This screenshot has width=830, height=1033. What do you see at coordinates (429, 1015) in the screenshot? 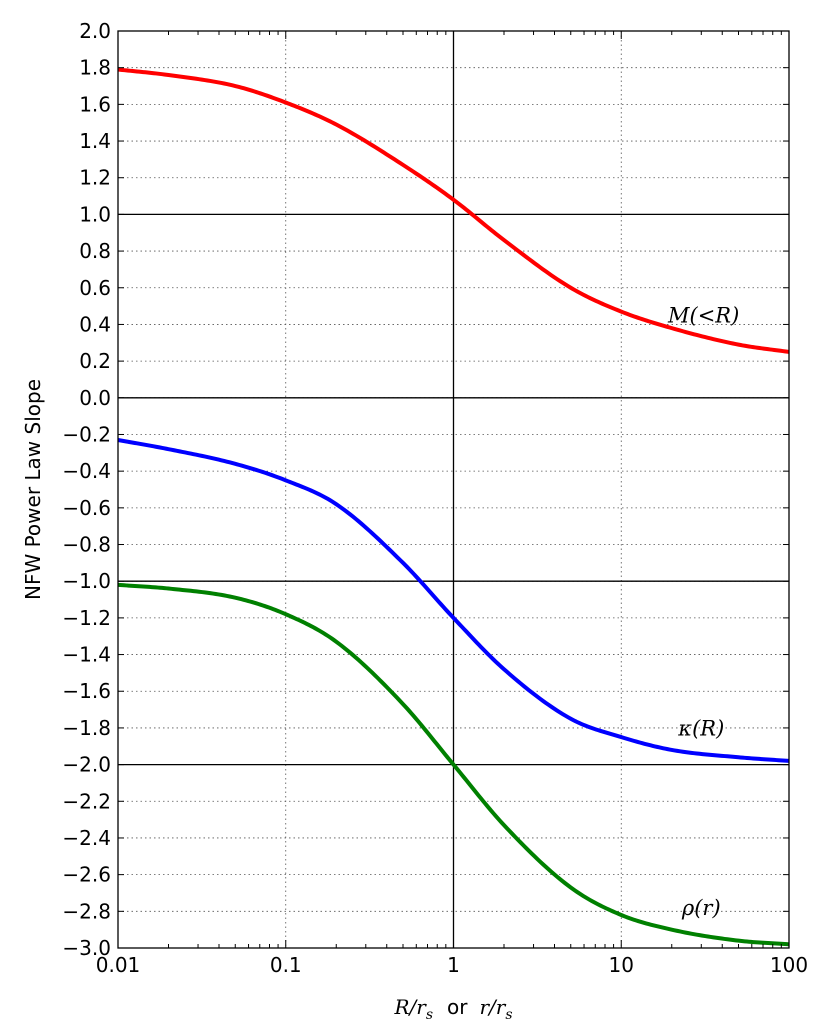
I see `x-label-left-sub: s` at bounding box center [429, 1015].